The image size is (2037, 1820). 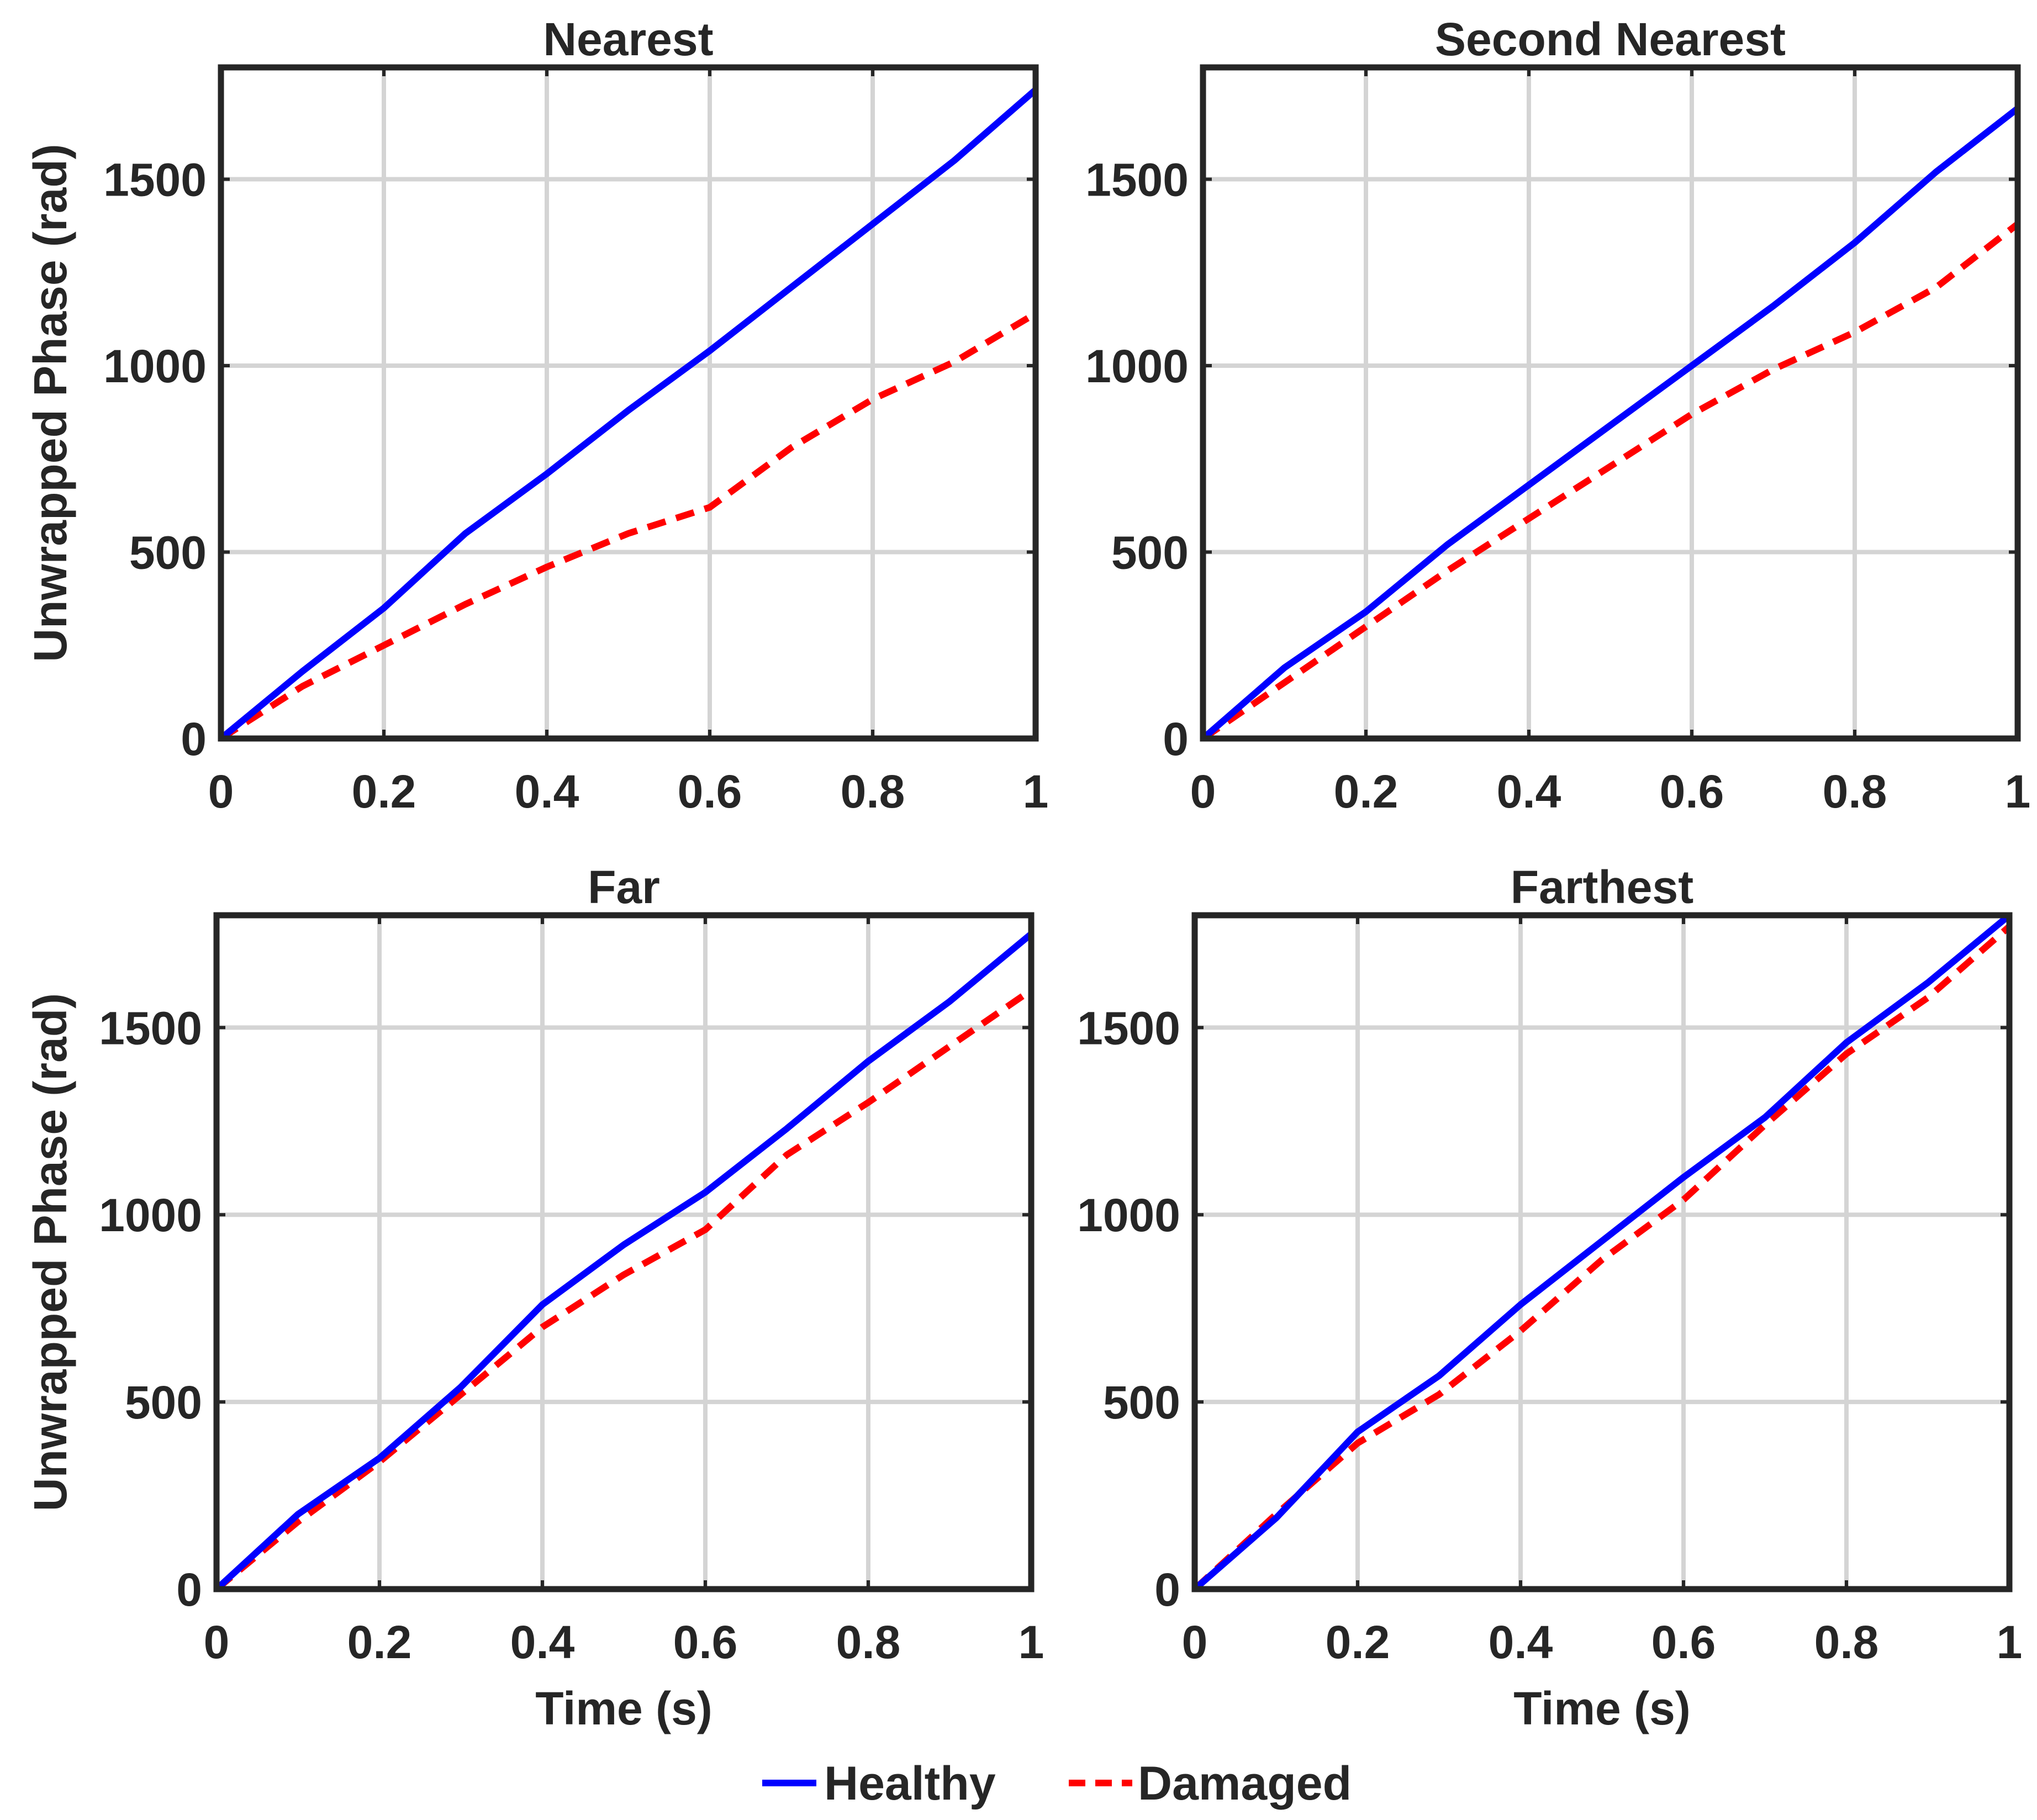 What do you see at coordinates (1610, 39) in the screenshot?
I see `subplot-title: Second Nearest` at bounding box center [1610, 39].